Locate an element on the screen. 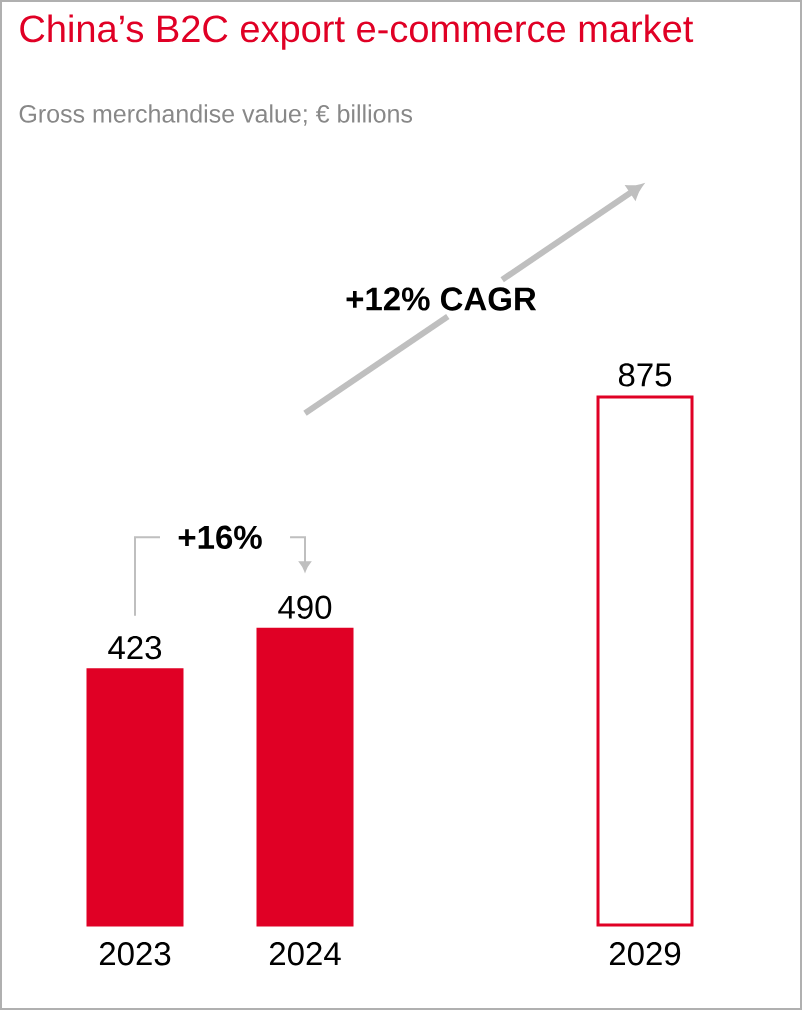 The image size is (804, 1010). annotation: +16% is located at coordinates (220, 537).